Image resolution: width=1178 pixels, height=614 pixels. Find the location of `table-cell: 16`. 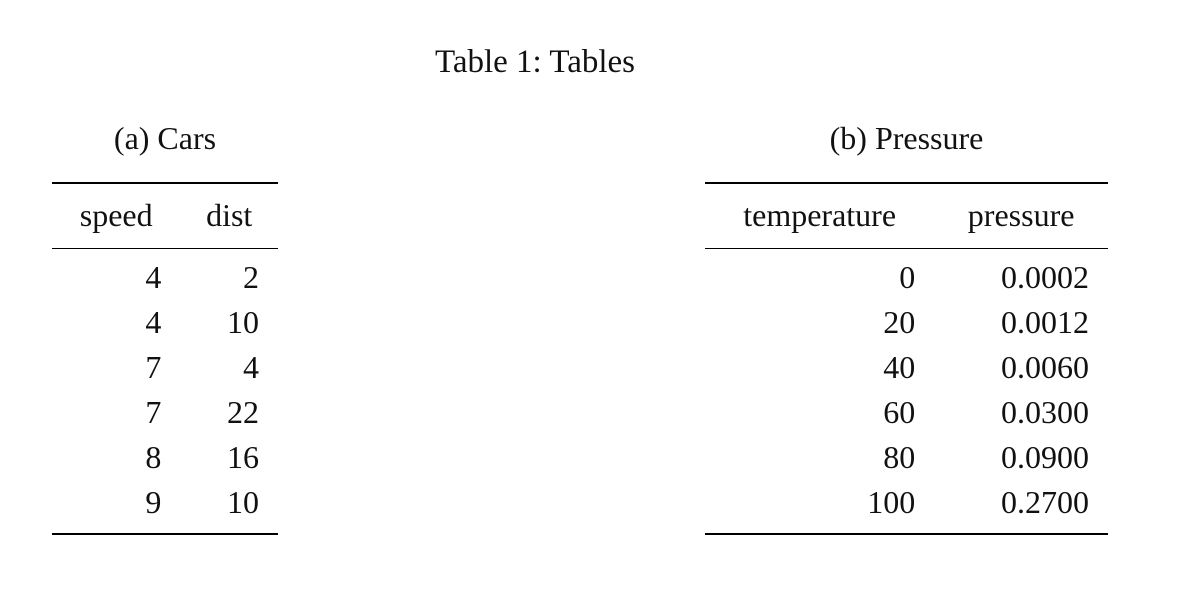

table-cell: 16 is located at coordinates (243, 457).